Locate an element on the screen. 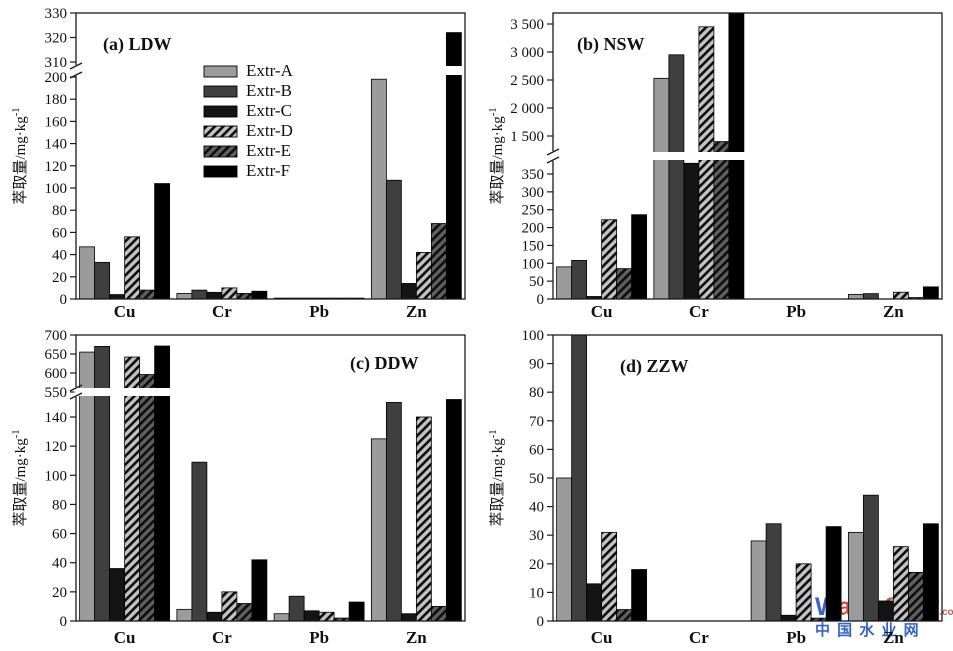  y-tick-label: 120 is located at coordinates (56, 167).